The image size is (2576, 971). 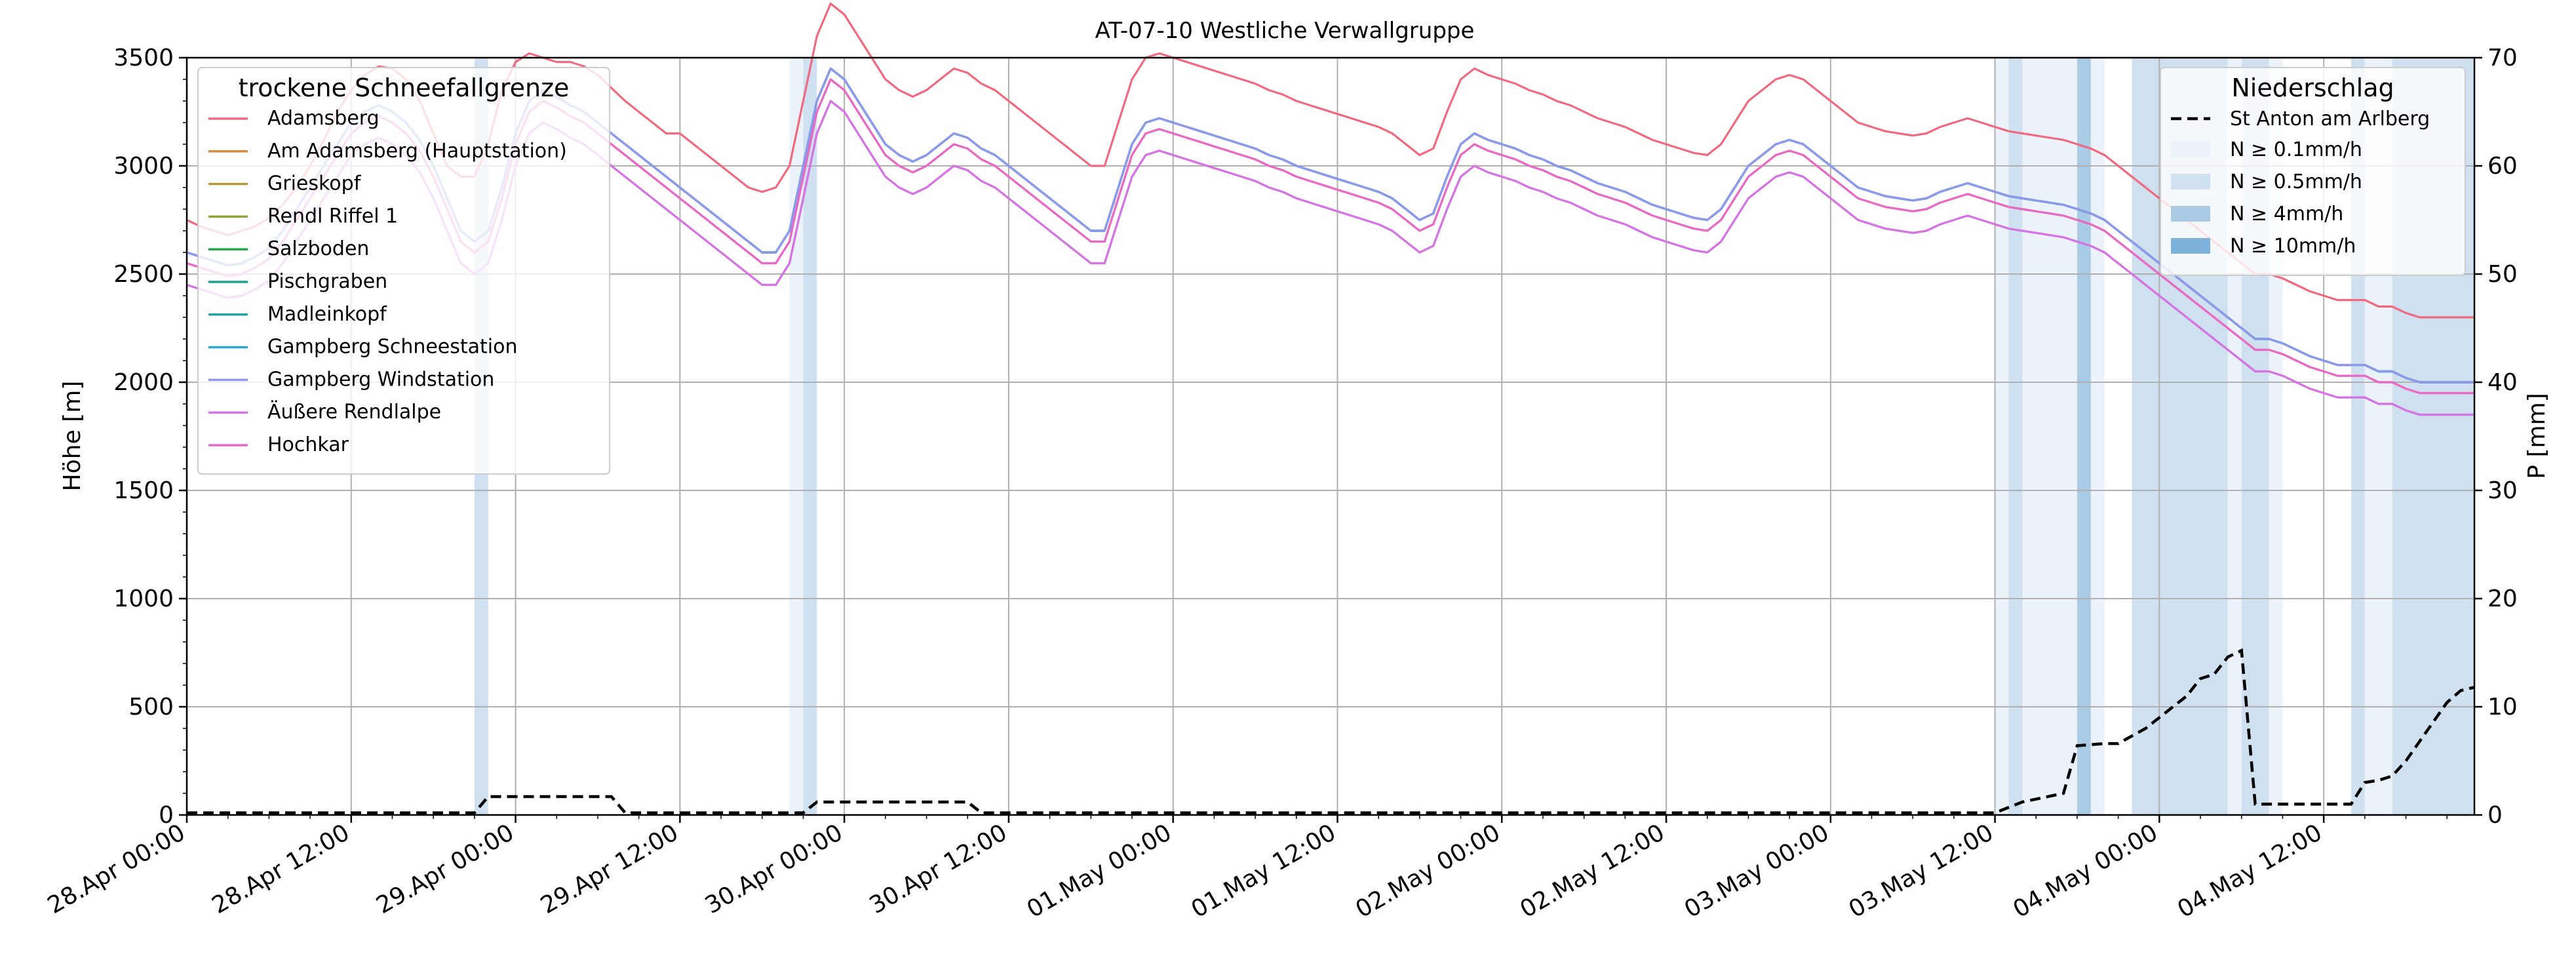 What do you see at coordinates (354, 412) in the screenshot?
I see `legend-label: Äußere Rendlalpe` at bounding box center [354, 412].